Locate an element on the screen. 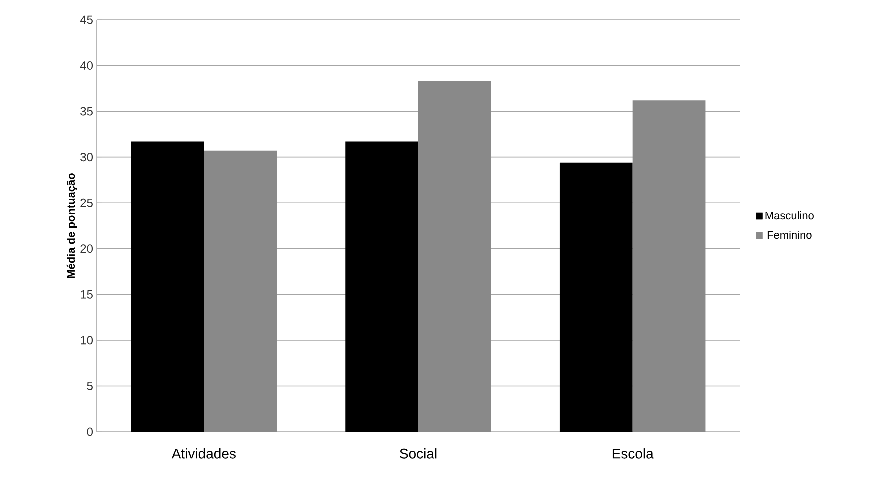  legend-label: Feminino is located at coordinates (790, 235).